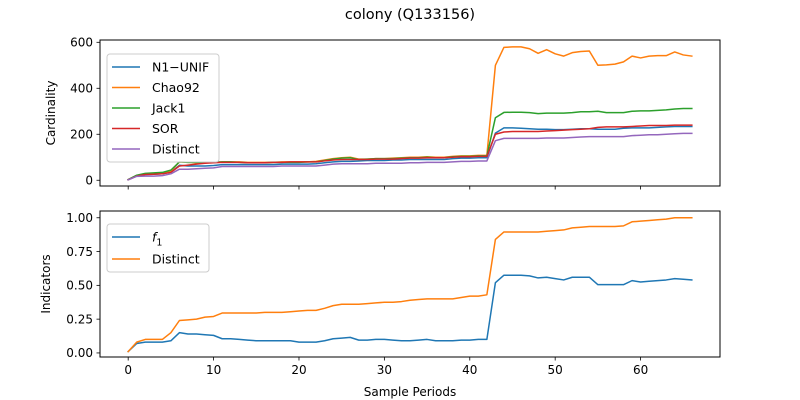  Describe the element at coordinates (46, 283) in the screenshot. I see `indicators-y-axis-label: Indicators` at that location.